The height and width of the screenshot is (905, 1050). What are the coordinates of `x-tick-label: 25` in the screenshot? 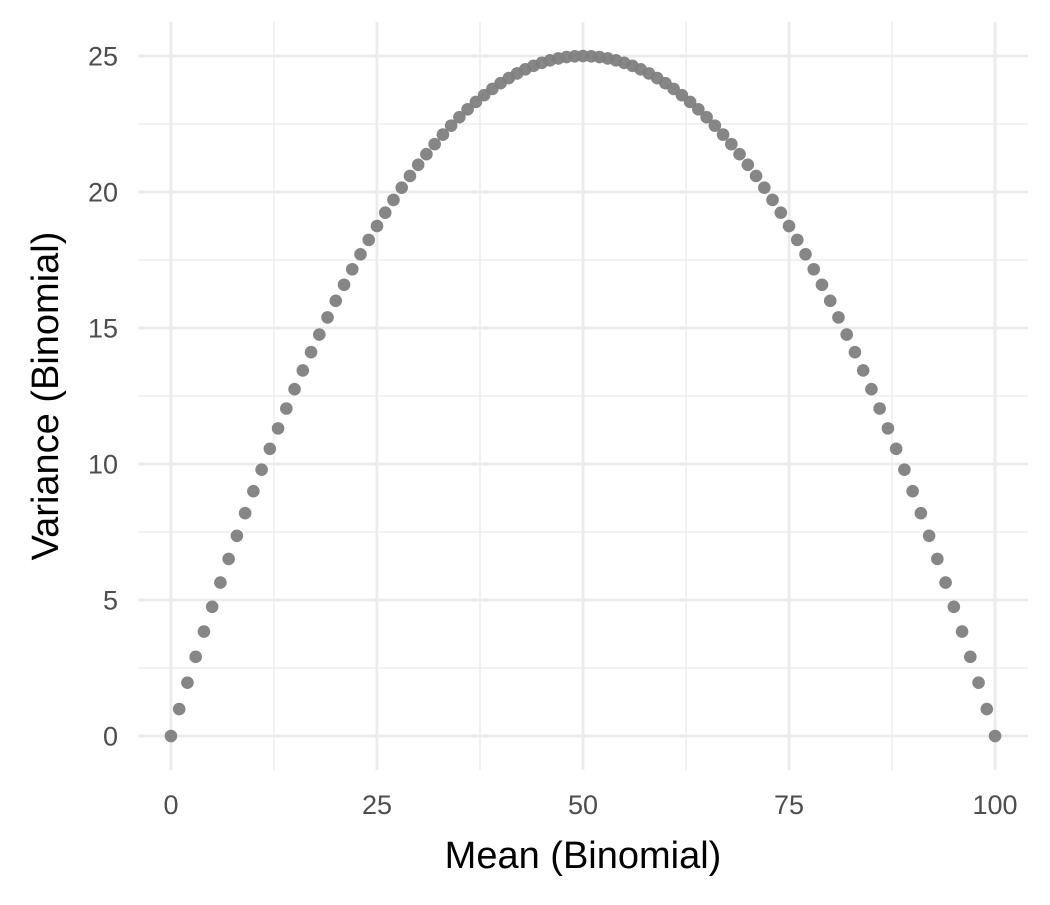 It's located at (377, 805).